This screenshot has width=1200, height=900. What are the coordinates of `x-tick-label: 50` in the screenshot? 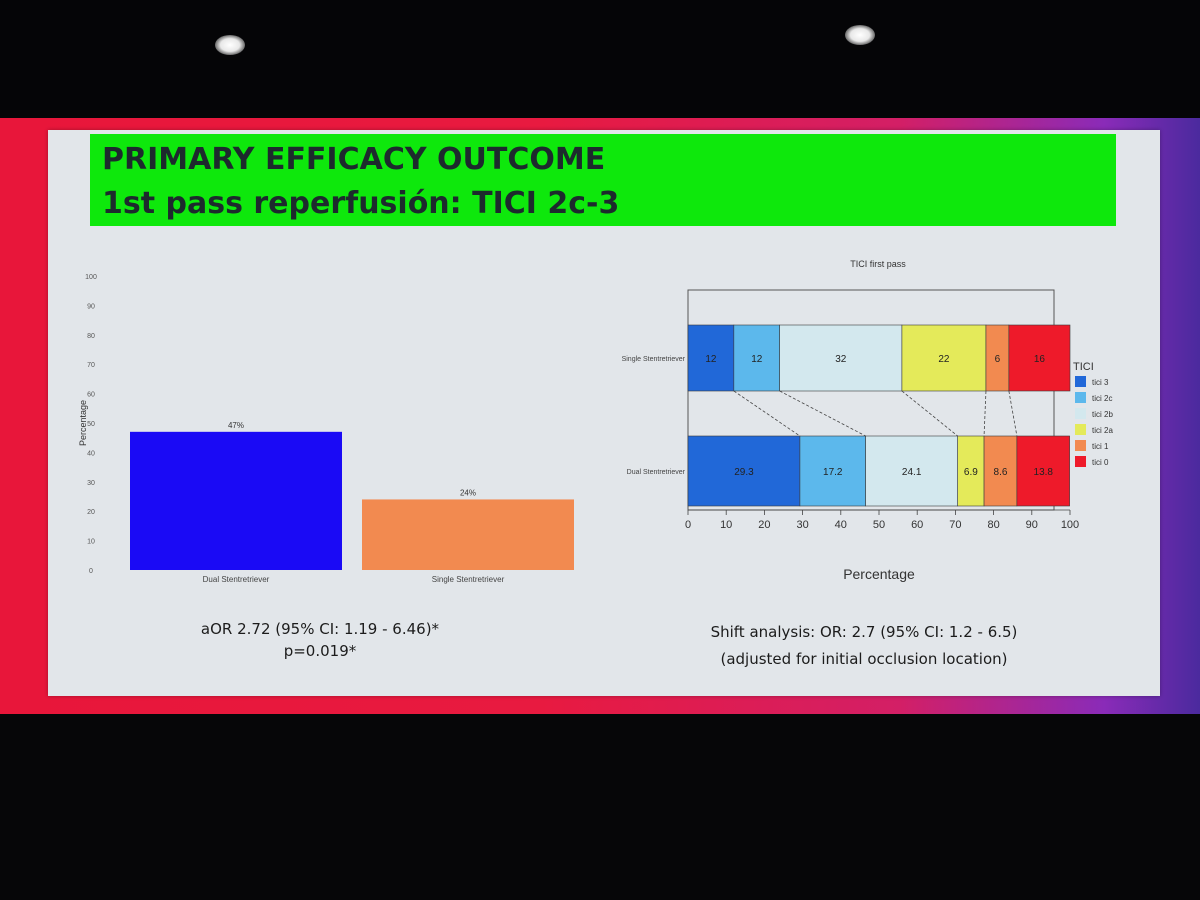 It's located at (879, 525).